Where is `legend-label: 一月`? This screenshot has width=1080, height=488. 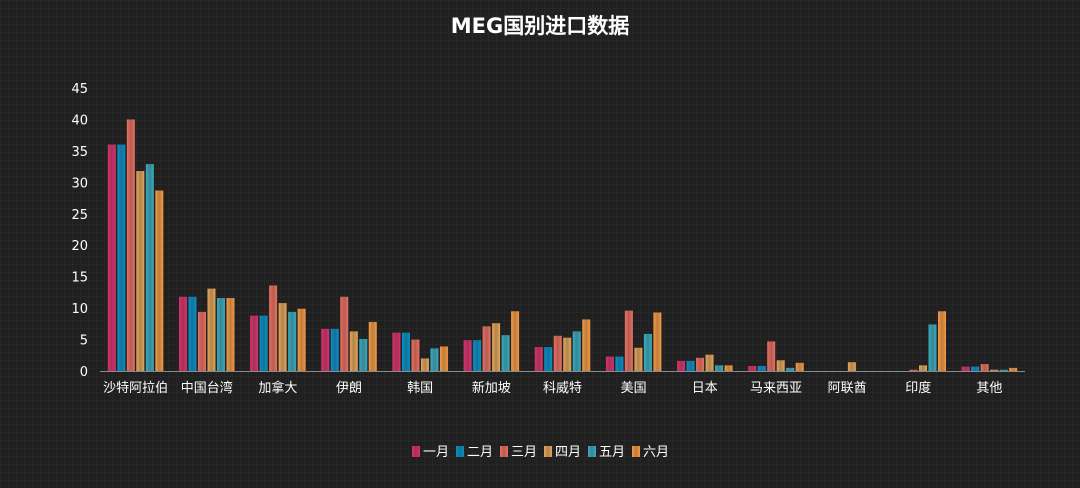 legend-label: 一月 is located at coordinates (436, 452).